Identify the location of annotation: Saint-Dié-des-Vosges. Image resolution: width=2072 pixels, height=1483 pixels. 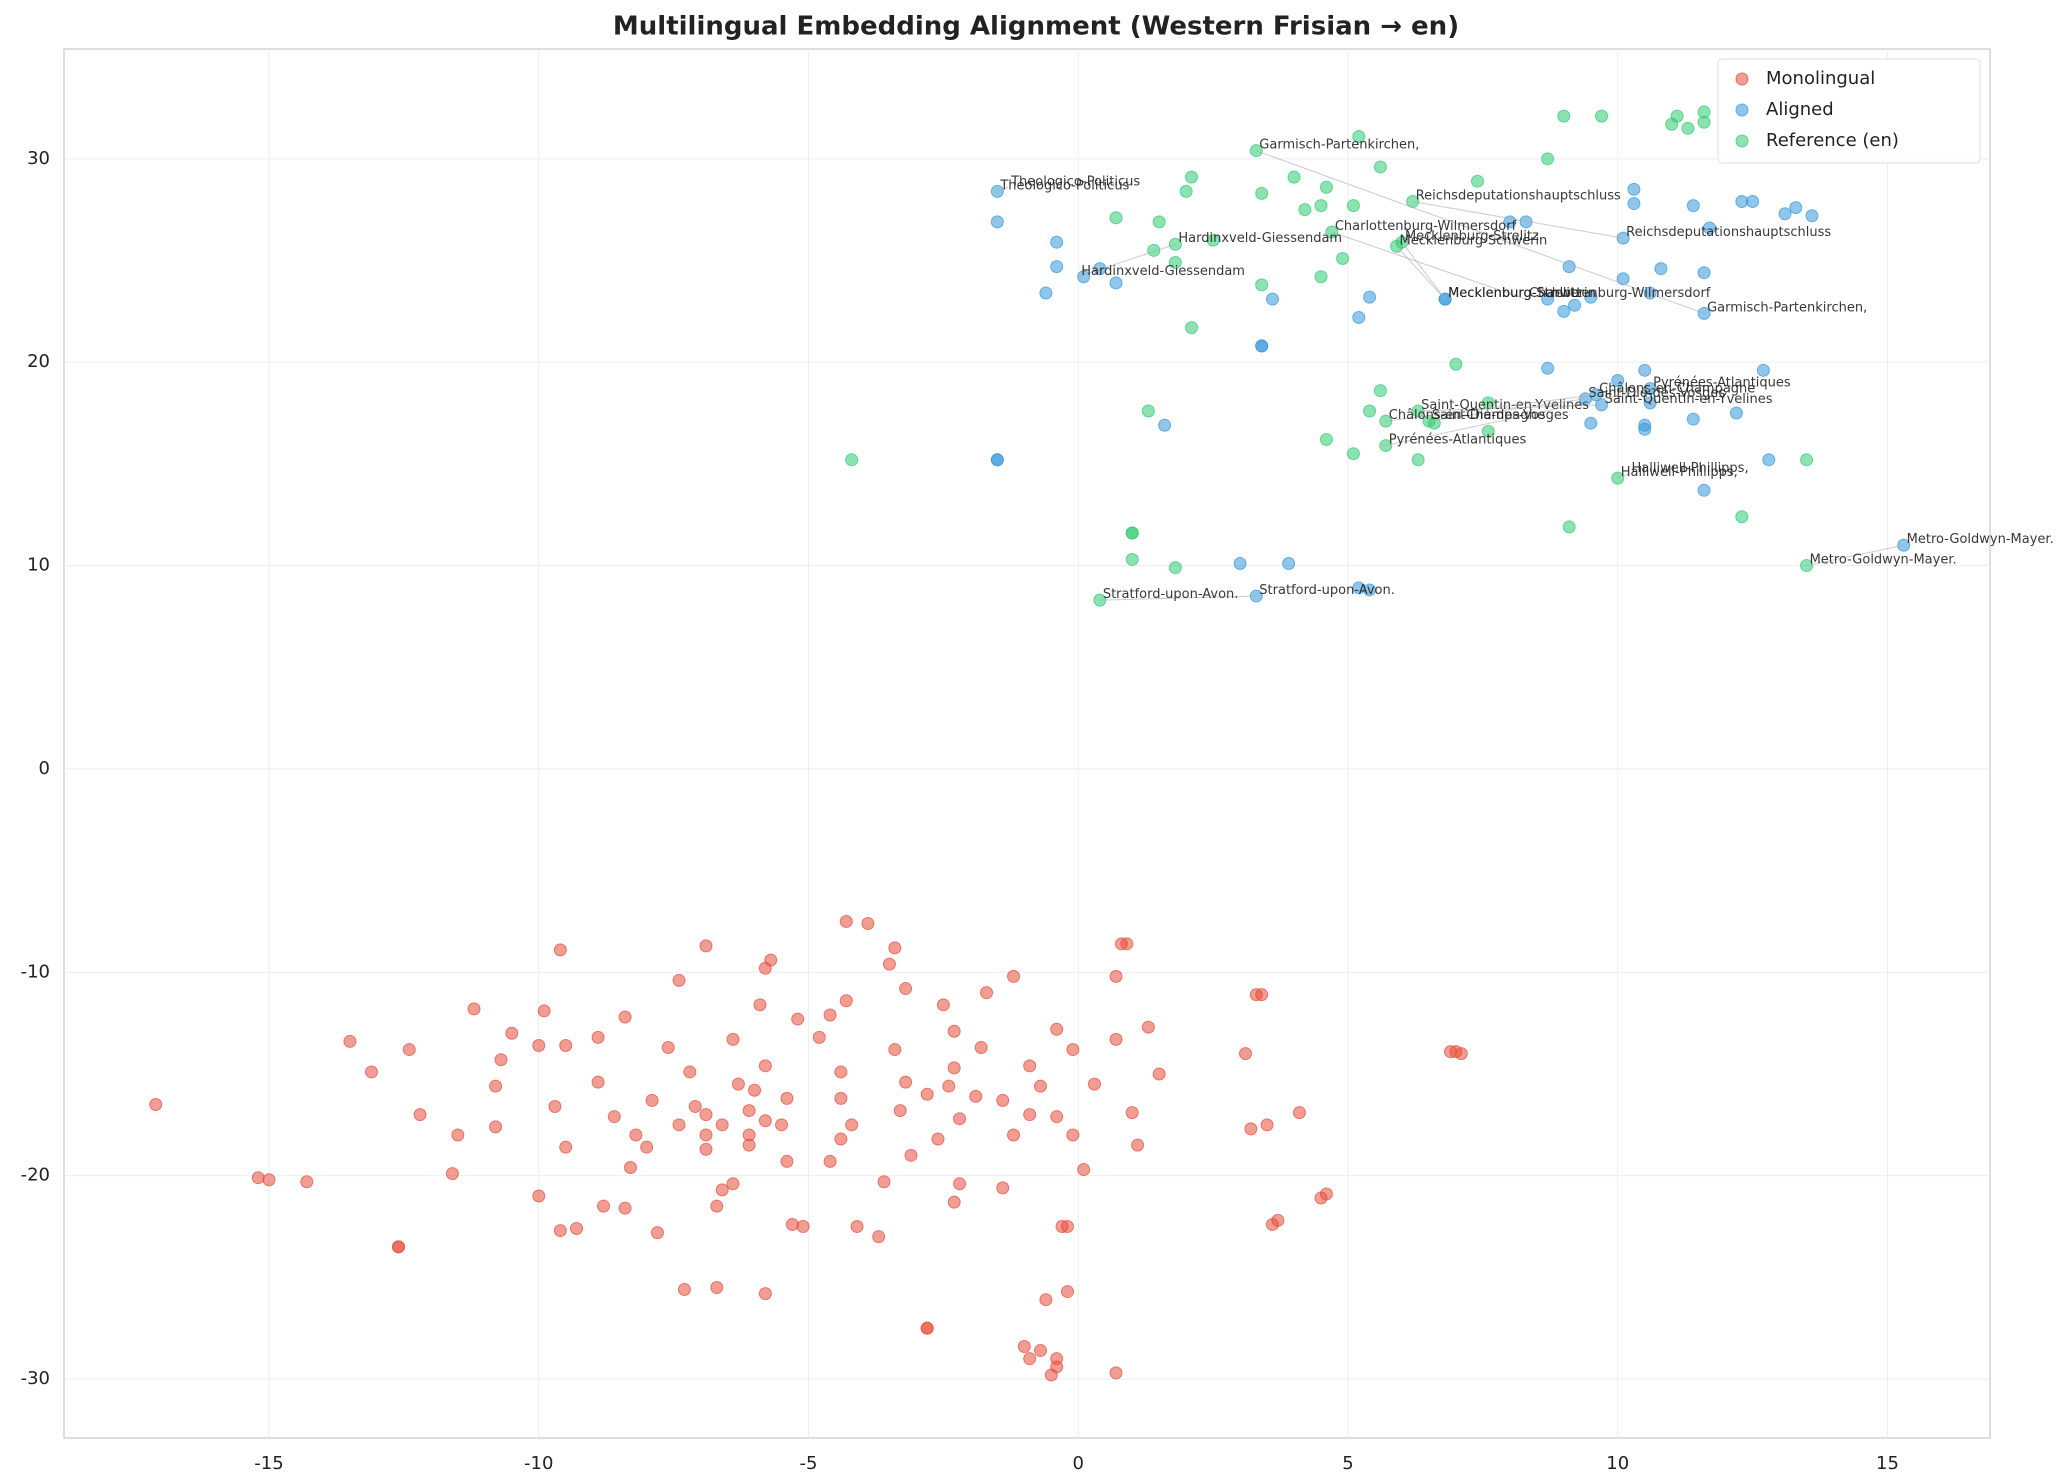
(1500, 415).